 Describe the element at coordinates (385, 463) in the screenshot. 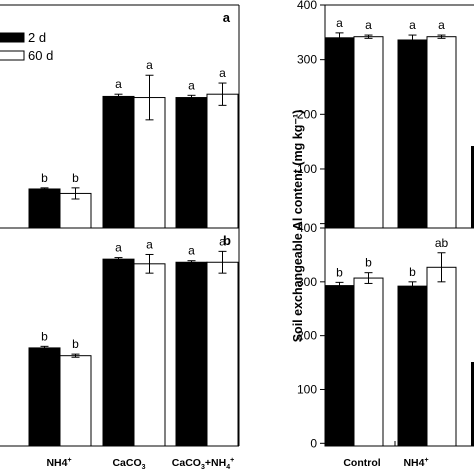

I see `x-category-labels-right: Control NH4+` at that location.